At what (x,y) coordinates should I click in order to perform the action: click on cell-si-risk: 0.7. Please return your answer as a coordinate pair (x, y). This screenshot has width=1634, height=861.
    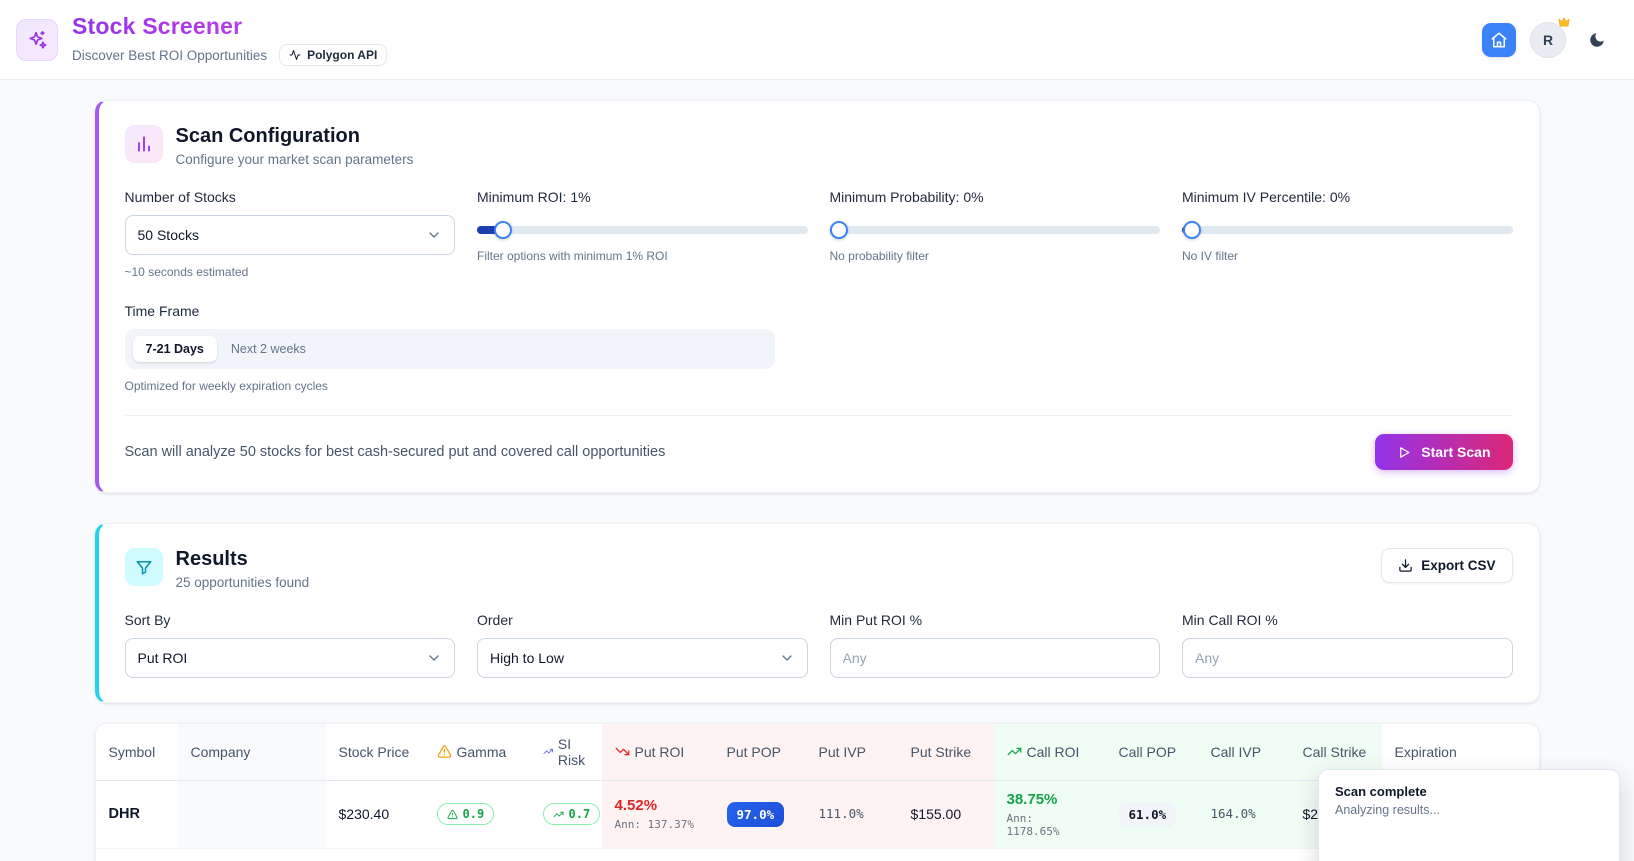
    Looking at the image, I should click on (565, 814).